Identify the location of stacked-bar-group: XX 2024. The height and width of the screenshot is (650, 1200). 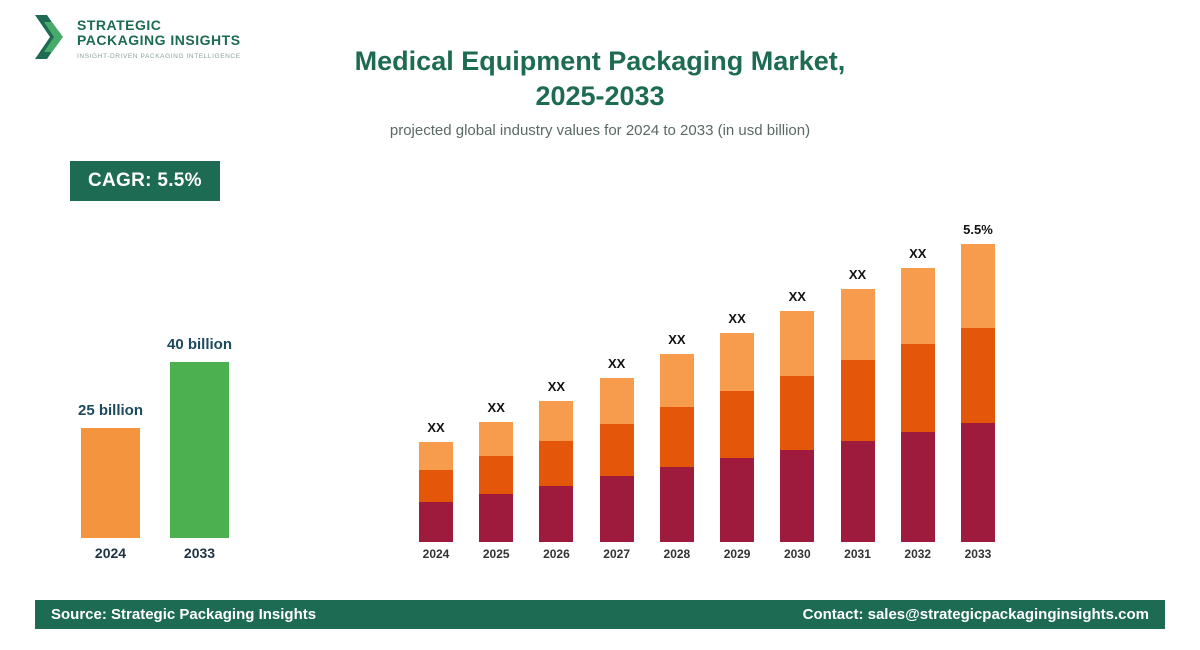
(436, 490).